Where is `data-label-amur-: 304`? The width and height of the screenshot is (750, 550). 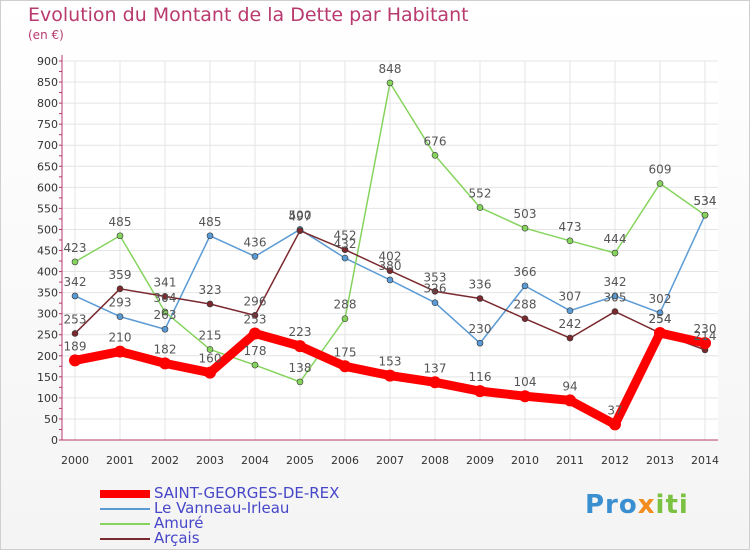
data-label-amur-: 304 is located at coordinates (165, 298).